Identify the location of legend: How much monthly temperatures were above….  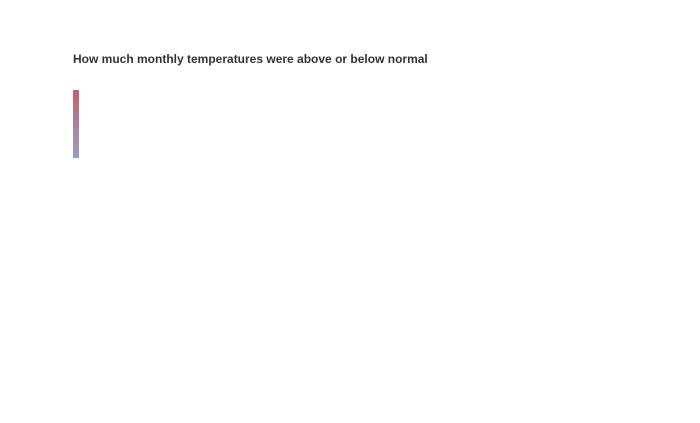
(250, 105).